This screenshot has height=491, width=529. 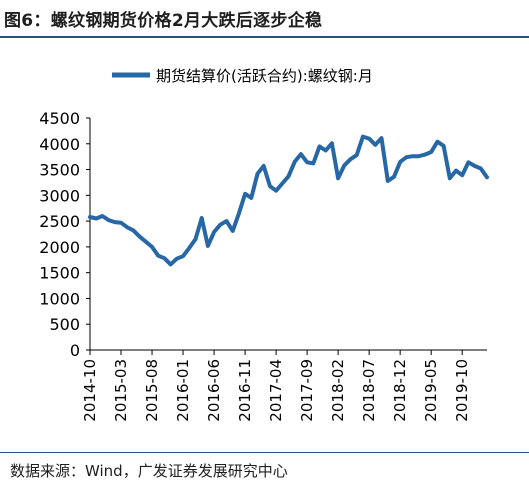 I want to click on footer-rule, so click(x=264, y=452).